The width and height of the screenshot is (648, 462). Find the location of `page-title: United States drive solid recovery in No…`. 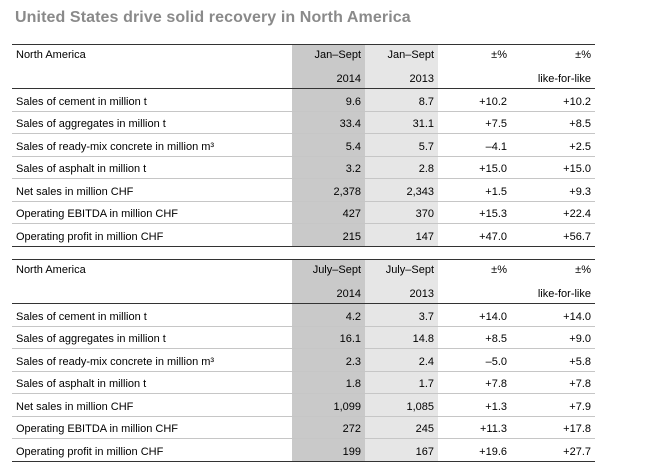

page-title: United States drive solid recovery in No… is located at coordinates (213, 17).